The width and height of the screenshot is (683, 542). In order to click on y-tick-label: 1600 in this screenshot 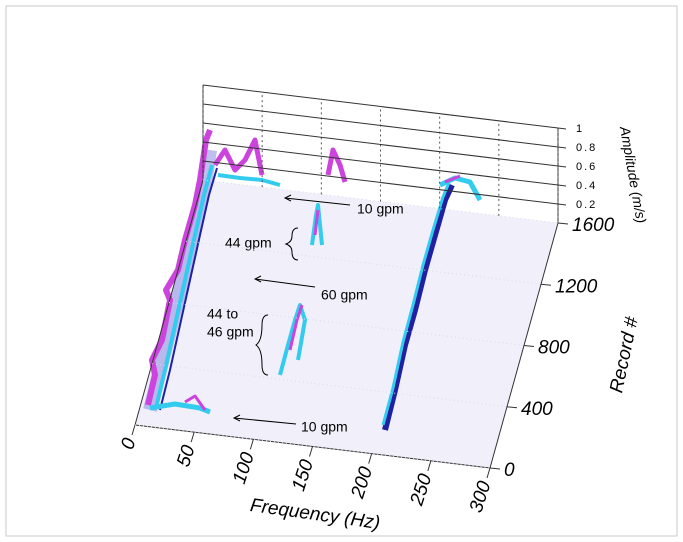, I will do `click(593, 225)`.